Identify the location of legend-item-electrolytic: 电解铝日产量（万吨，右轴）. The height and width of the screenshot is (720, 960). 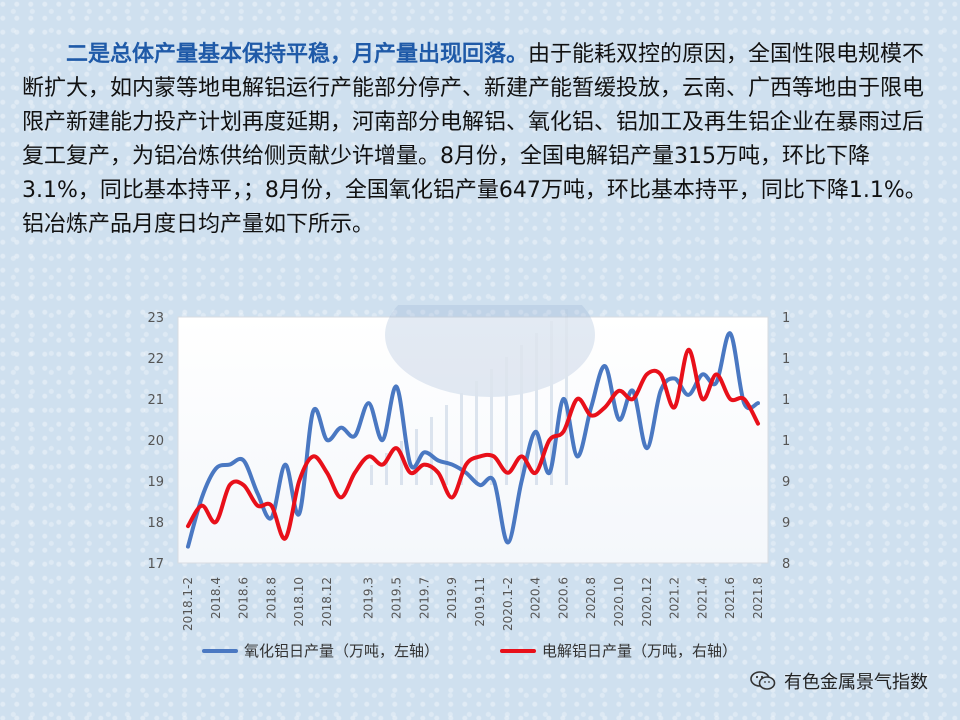
(618, 650).